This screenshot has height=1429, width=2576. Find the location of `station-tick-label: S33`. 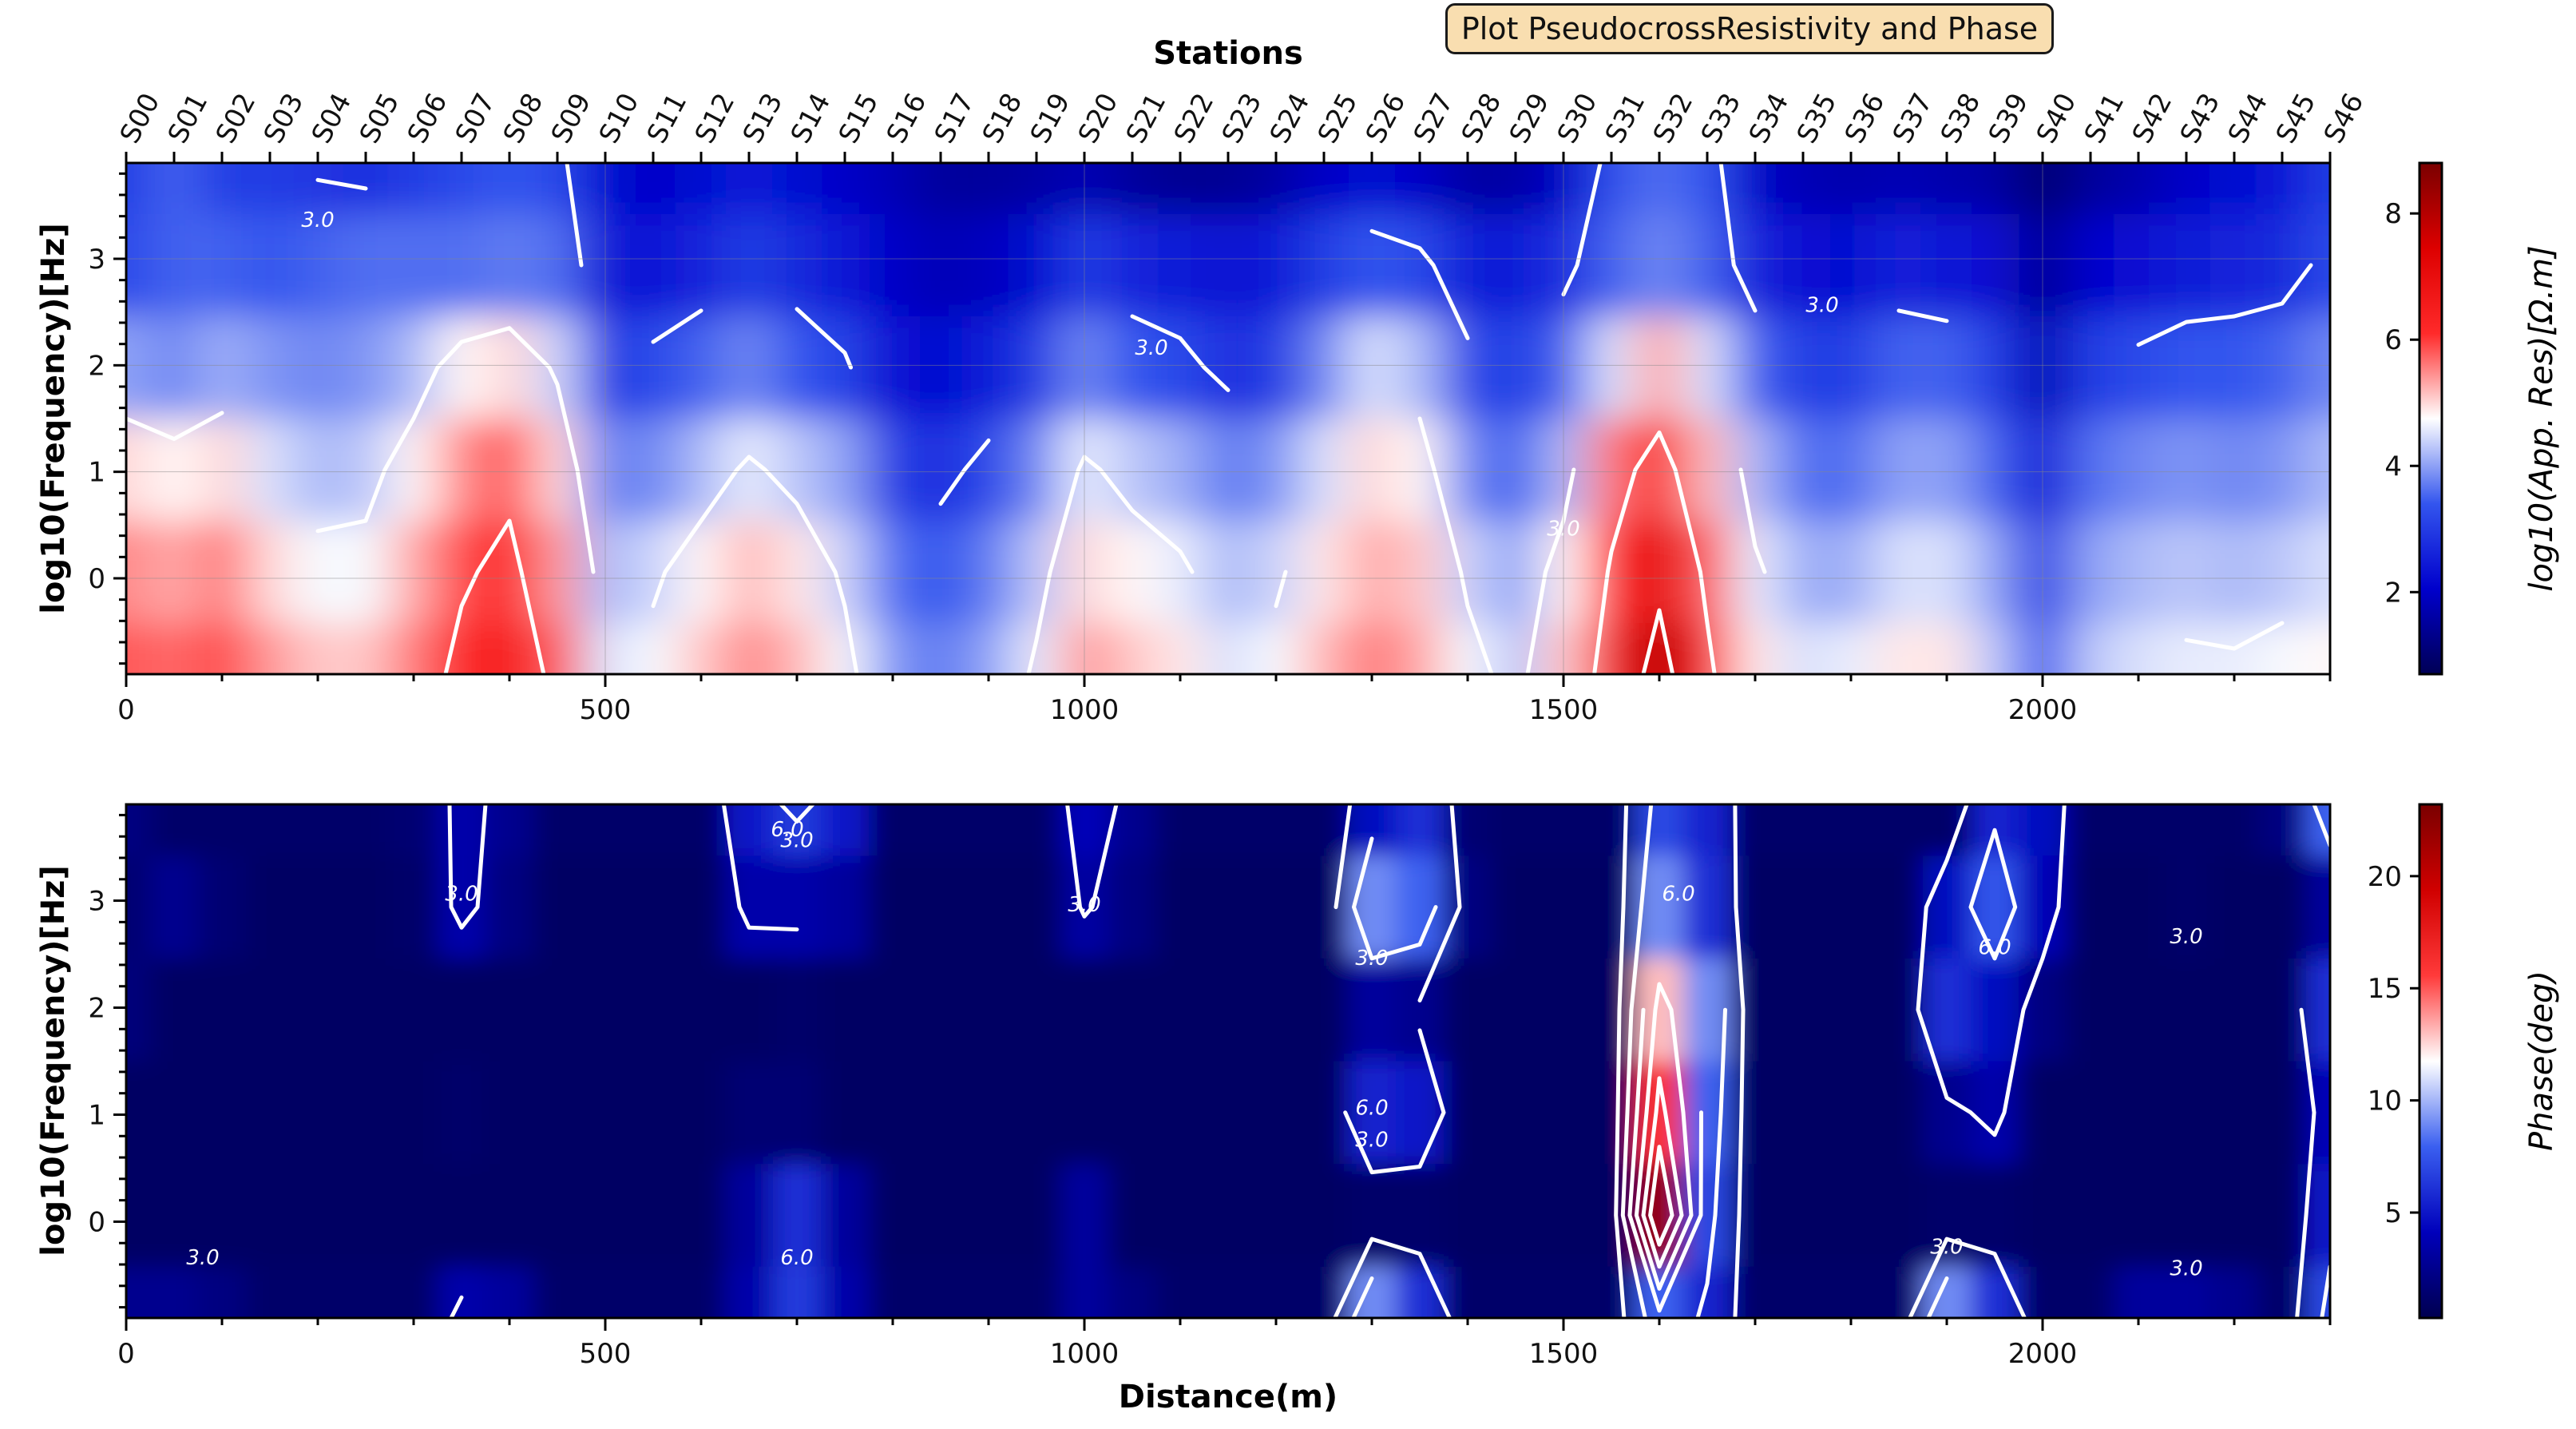

station-tick-label: S33 is located at coordinates (1721, 118).